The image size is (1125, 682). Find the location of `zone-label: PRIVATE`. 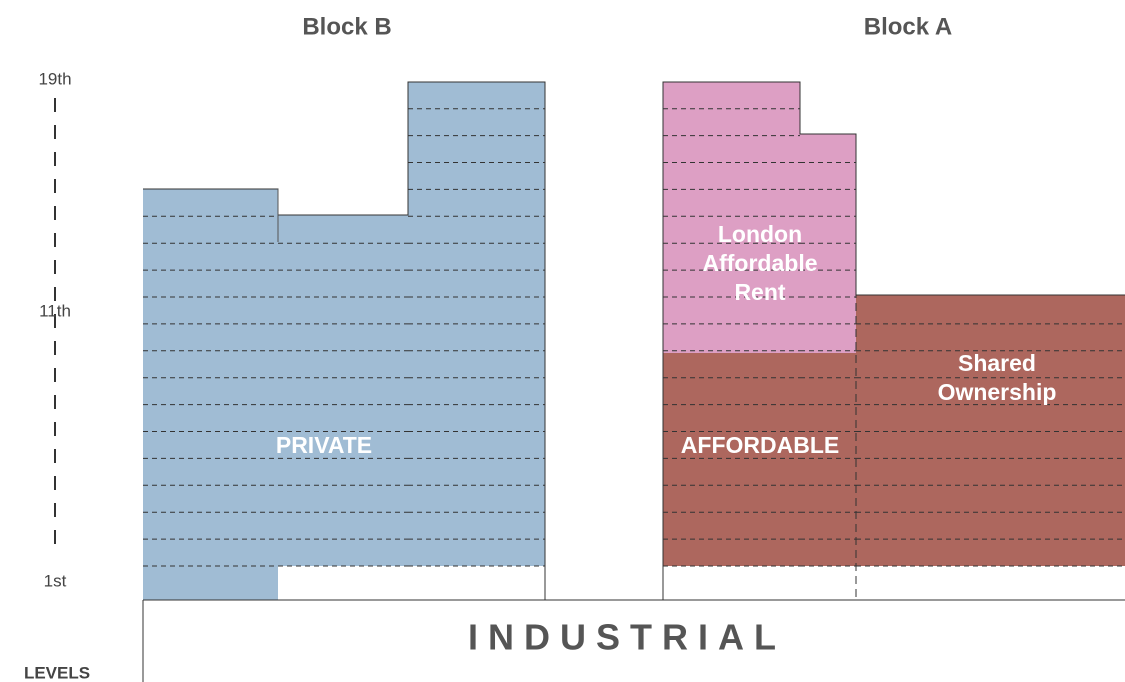

zone-label: PRIVATE is located at coordinates (324, 445).